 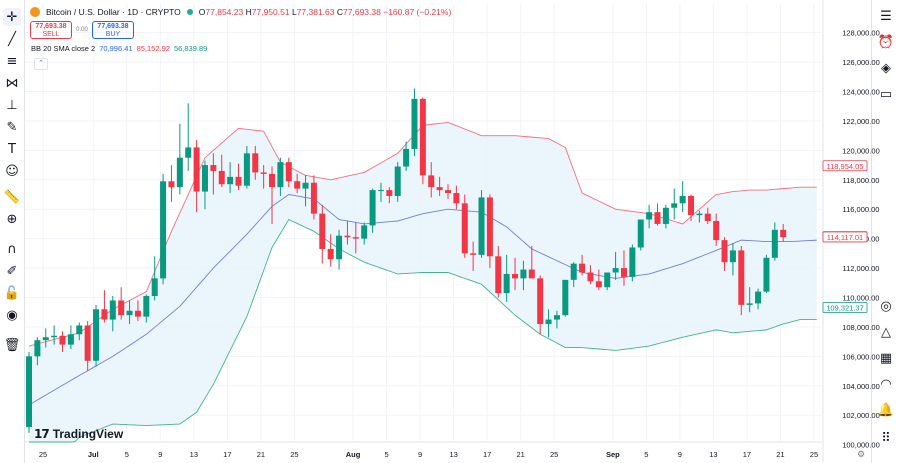 What do you see at coordinates (78, 434) in the screenshot?
I see `tradingview-logo: 17 TradingView` at bounding box center [78, 434].